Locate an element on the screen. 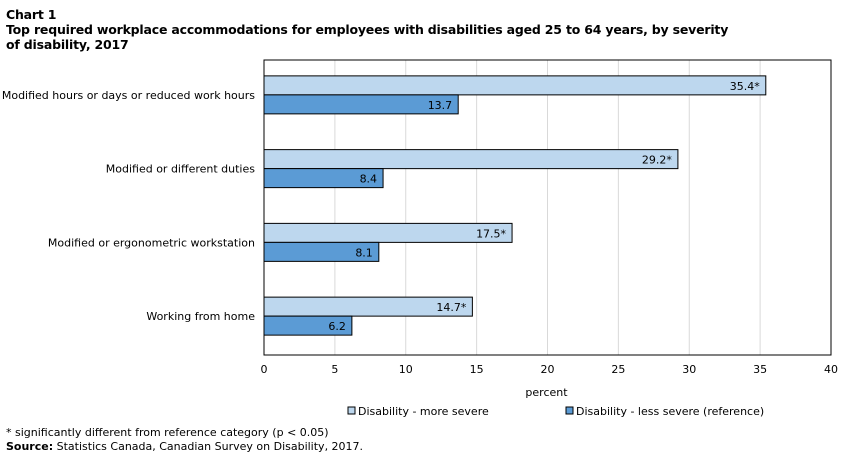 Image resolution: width=851 pixels, height=455 pixels. legend-label: Disability - more severe is located at coordinates (423, 411).